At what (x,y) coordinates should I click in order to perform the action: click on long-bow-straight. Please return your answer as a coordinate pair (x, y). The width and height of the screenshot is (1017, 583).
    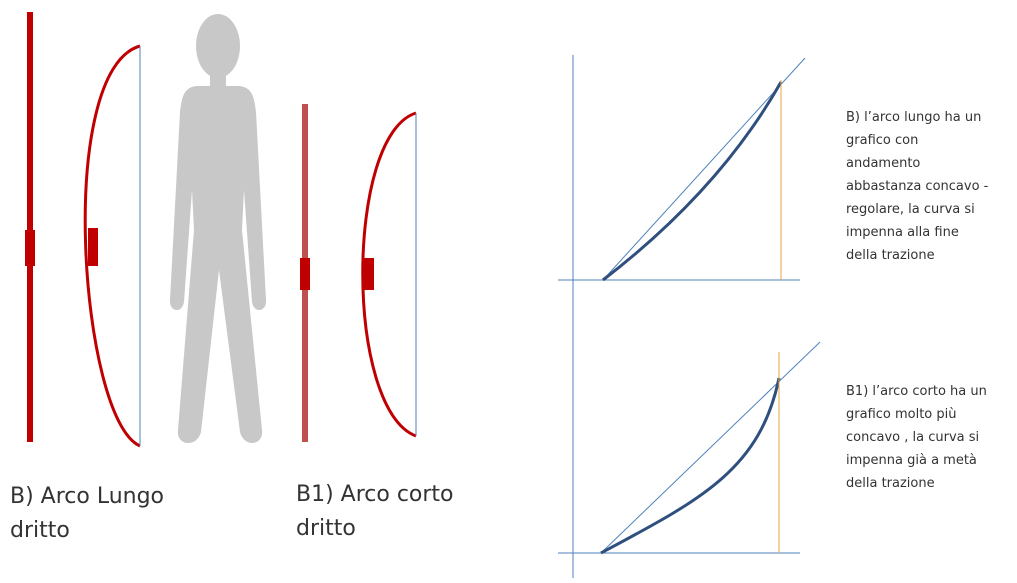
    Looking at the image, I should click on (30, 227).